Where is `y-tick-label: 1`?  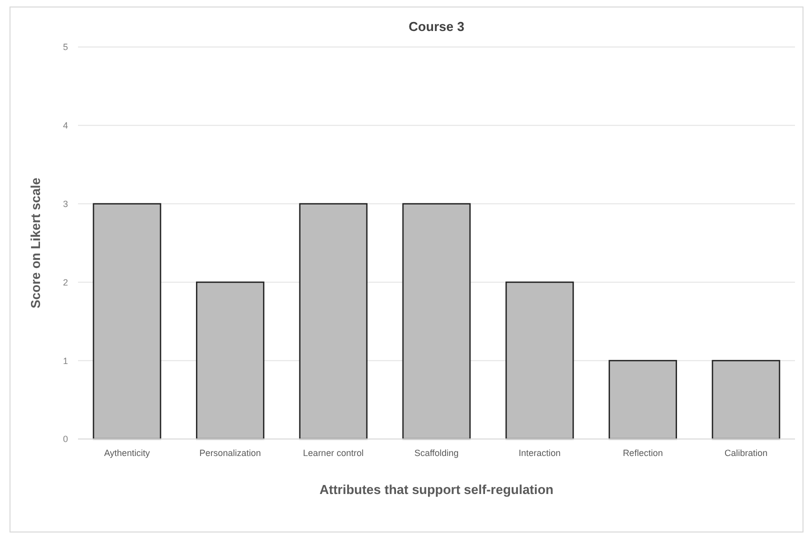
y-tick-label: 1 is located at coordinates (65, 361).